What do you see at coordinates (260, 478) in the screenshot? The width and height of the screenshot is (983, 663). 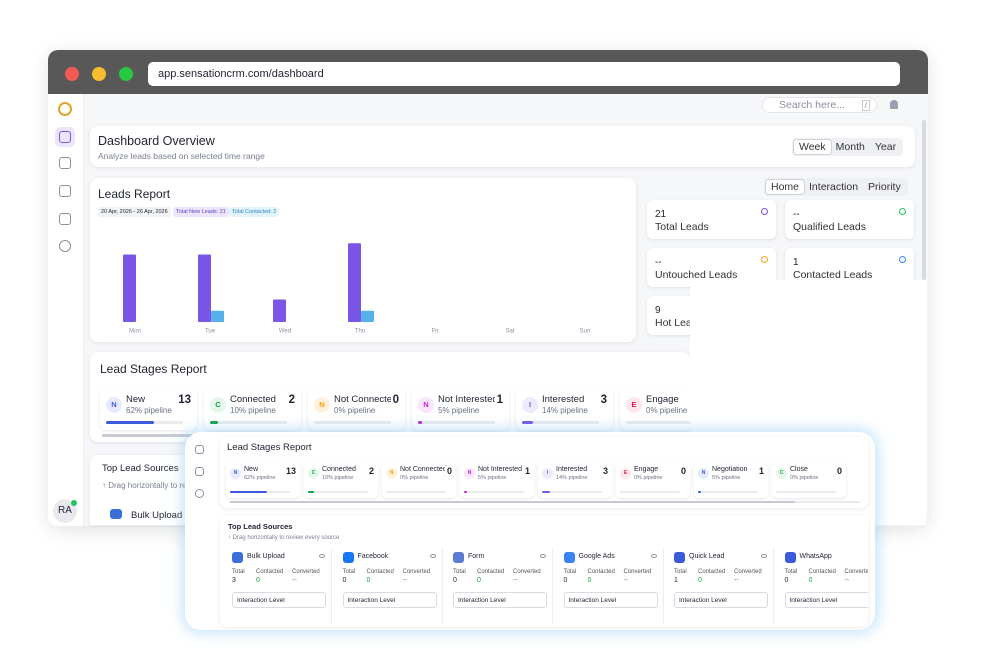 I see `stage-pipeline: 62% pipeline` at bounding box center [260, 478].